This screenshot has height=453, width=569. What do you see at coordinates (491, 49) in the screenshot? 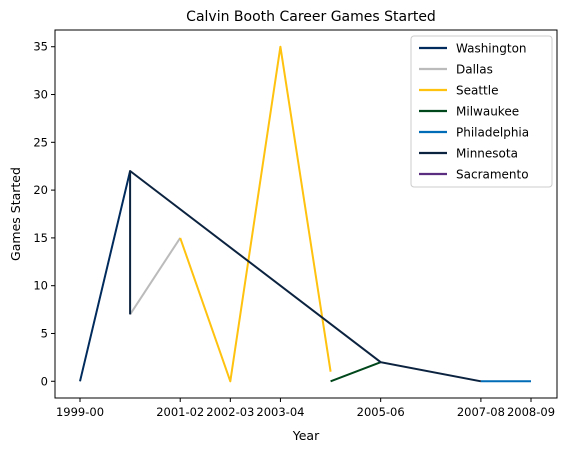
I see `legend-label: Washington` at bounding box center [491, 49].